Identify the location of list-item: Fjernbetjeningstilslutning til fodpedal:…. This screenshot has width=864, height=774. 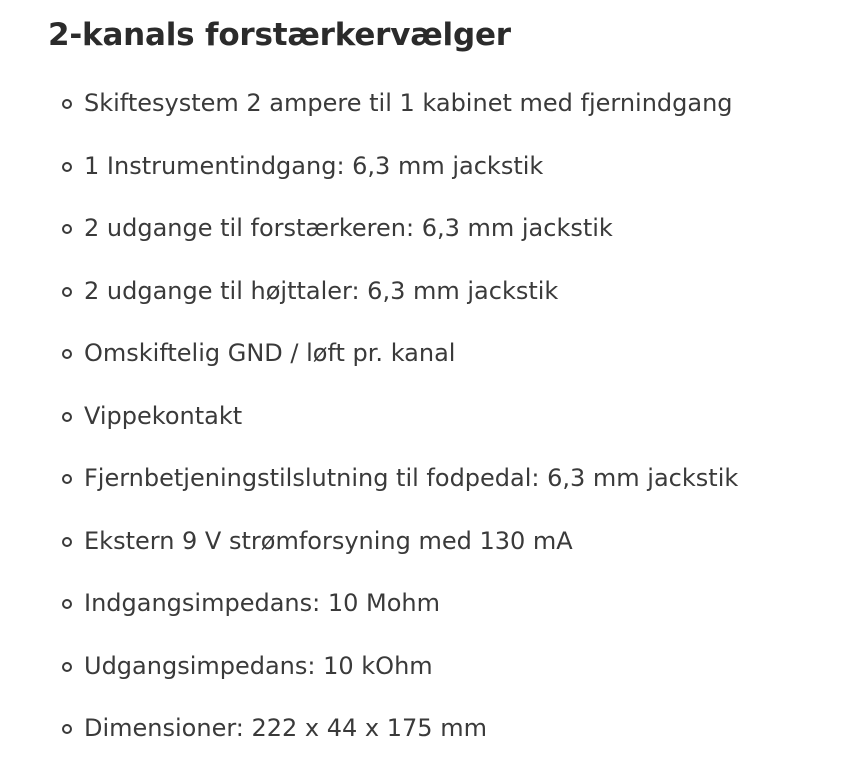
(463, 479).